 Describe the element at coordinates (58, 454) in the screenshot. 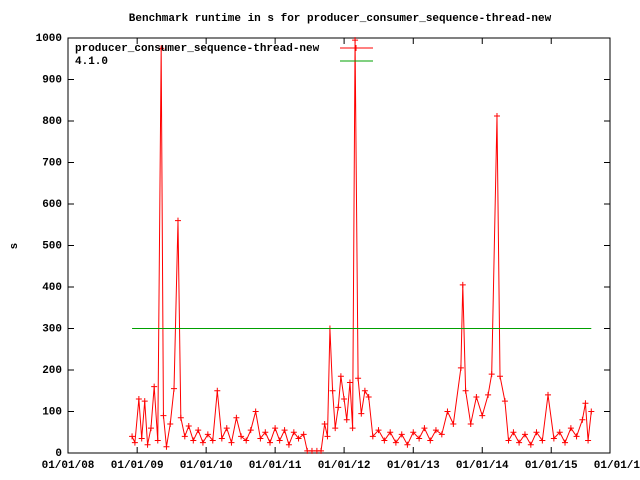

I see `y-tick-label: 0` at that location.